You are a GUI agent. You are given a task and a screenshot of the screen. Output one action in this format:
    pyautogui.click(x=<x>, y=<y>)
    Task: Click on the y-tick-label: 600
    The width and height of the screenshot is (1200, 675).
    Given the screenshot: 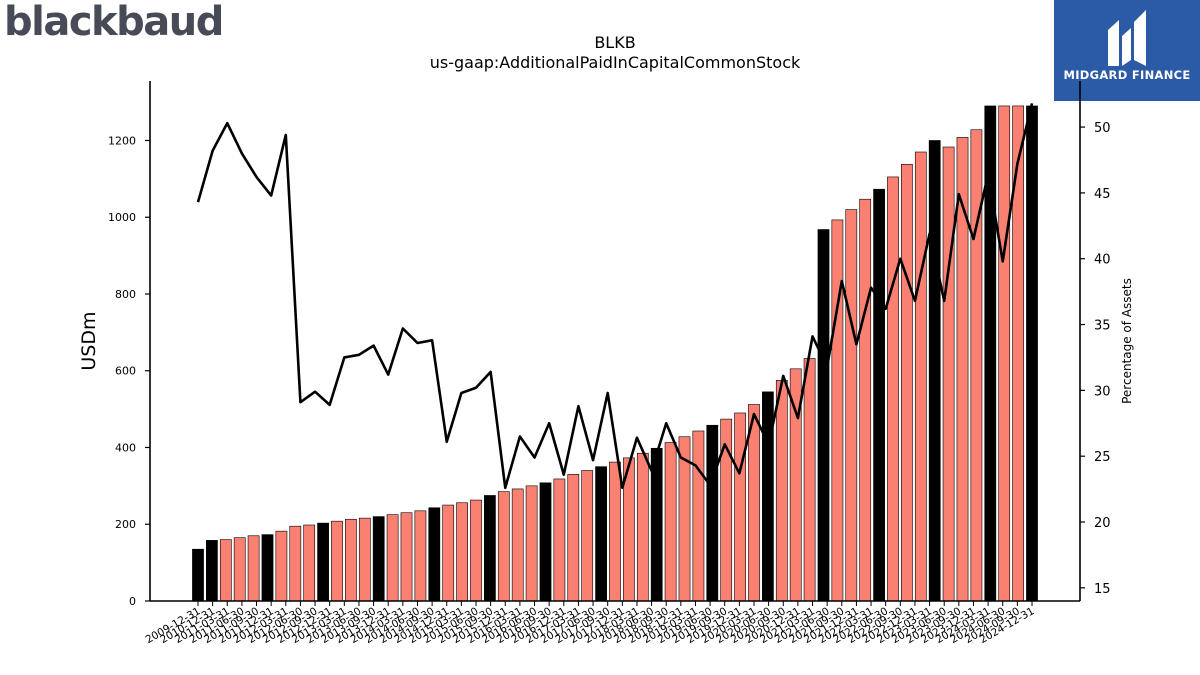 What is the action you would take?
    pyautogui.click(x=125, y=371)
    